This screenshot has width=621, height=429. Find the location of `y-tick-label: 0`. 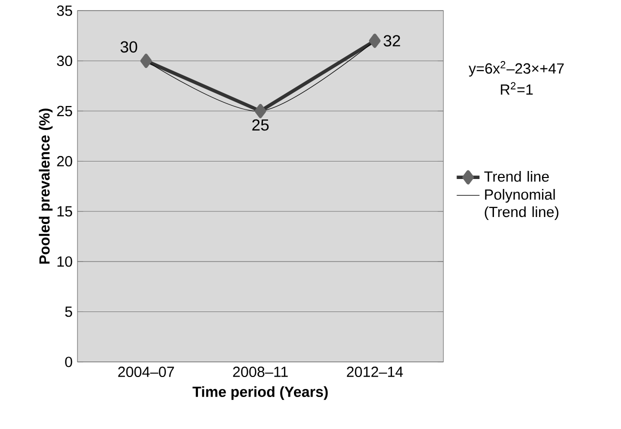

y-tick-label: 0 is located at coordinates (68, 362).